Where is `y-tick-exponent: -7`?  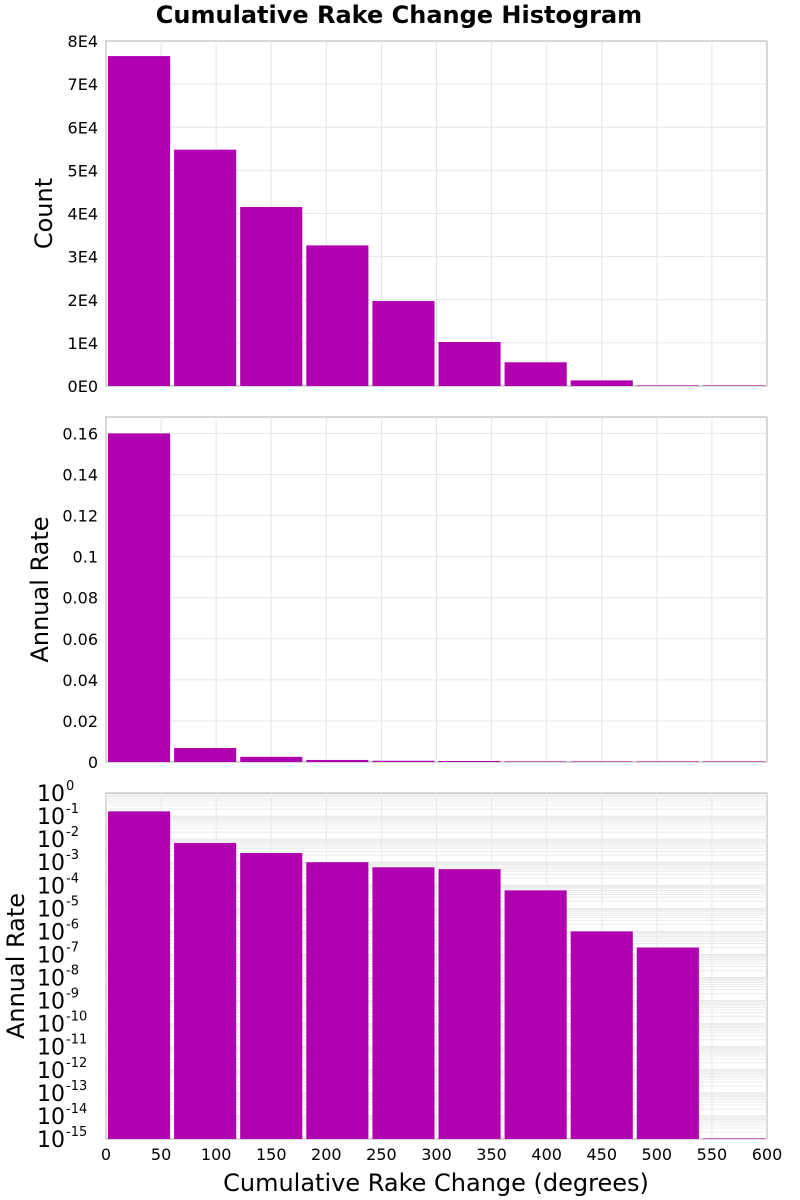 y-tick-exponent: -7 is located at coordinates (72, 947).